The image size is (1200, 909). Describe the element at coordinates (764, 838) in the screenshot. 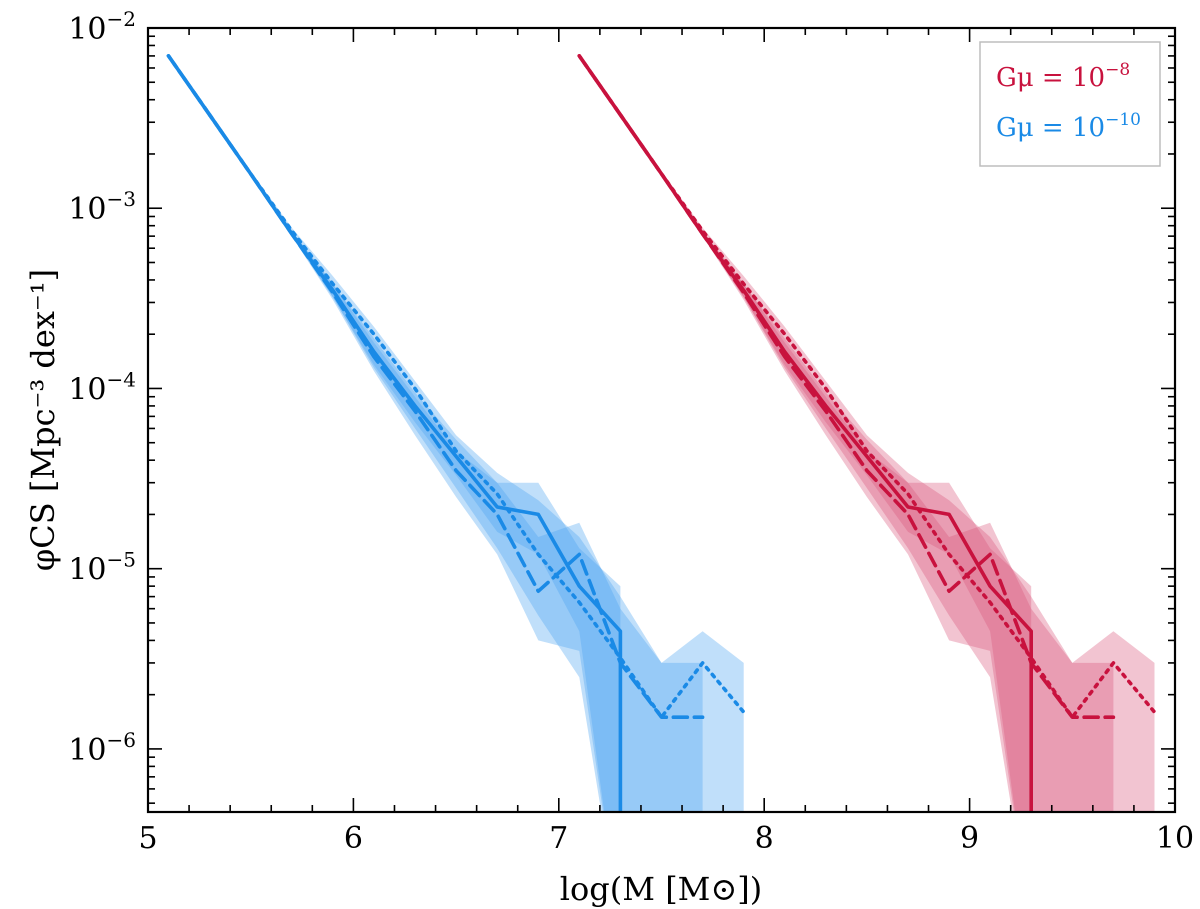

I see `x-tick-label: 8` at that location.